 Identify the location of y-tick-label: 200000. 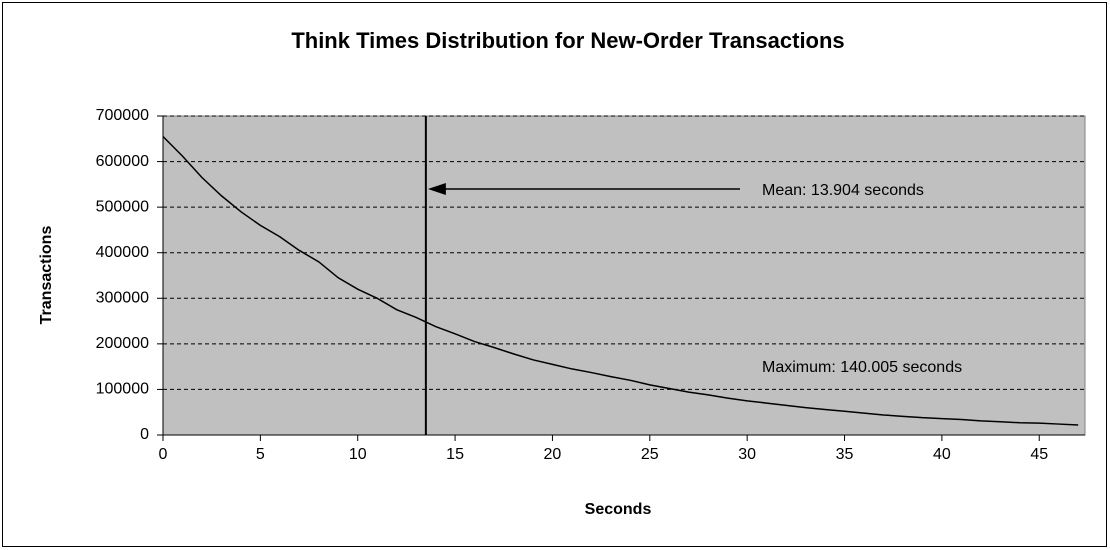
(122, 343).